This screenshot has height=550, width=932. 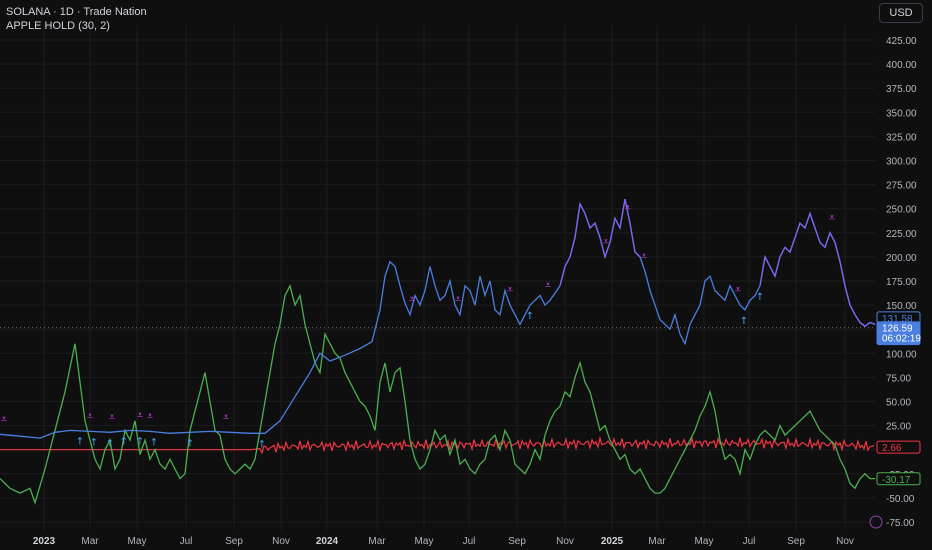 I want to click on y-tick-label: 75.00, so click(x=898, y=378).